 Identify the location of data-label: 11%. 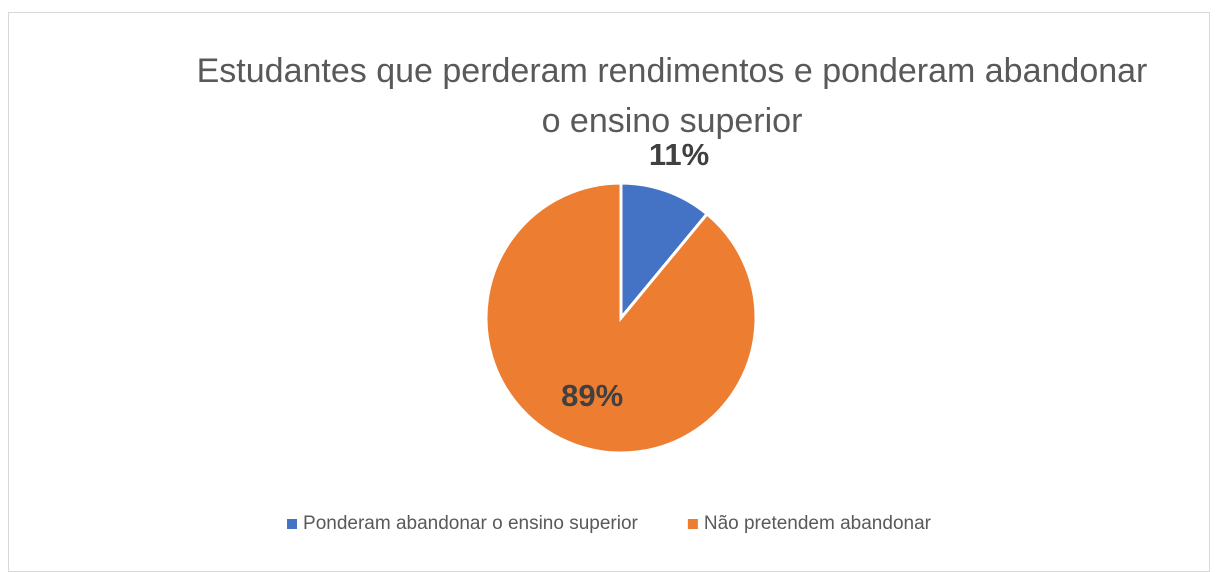
(679, 154).